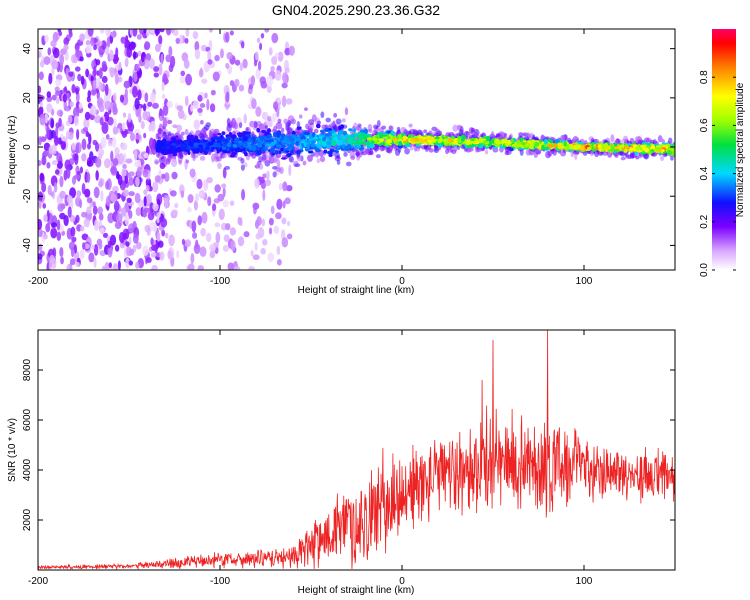 This screenshot has width=750, height=600. I want to click on snr-x-tick-label: -200, so click(38, 581).